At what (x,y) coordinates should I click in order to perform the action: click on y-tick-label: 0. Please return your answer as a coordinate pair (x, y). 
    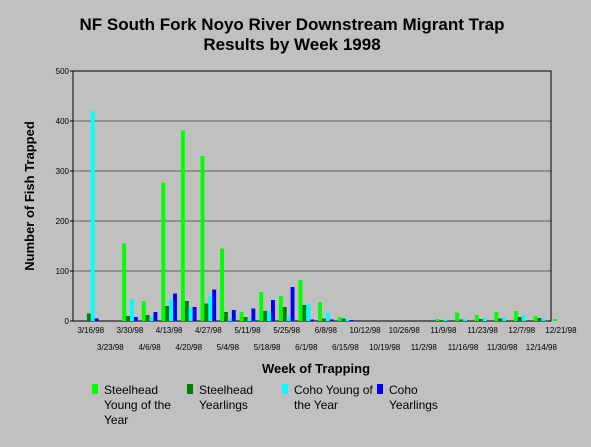
    Looking at the image, I should click on (67, 321).